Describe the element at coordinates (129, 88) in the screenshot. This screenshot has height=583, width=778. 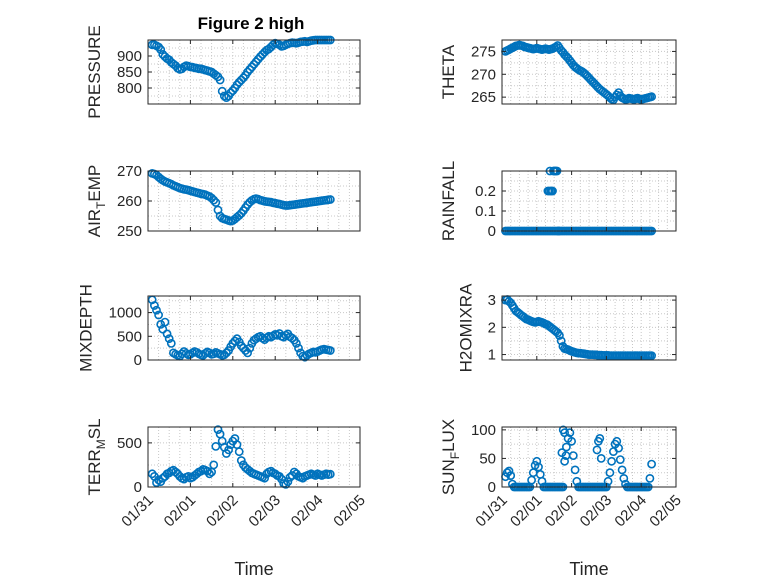
I see `y-tick-label: 800` at that location.